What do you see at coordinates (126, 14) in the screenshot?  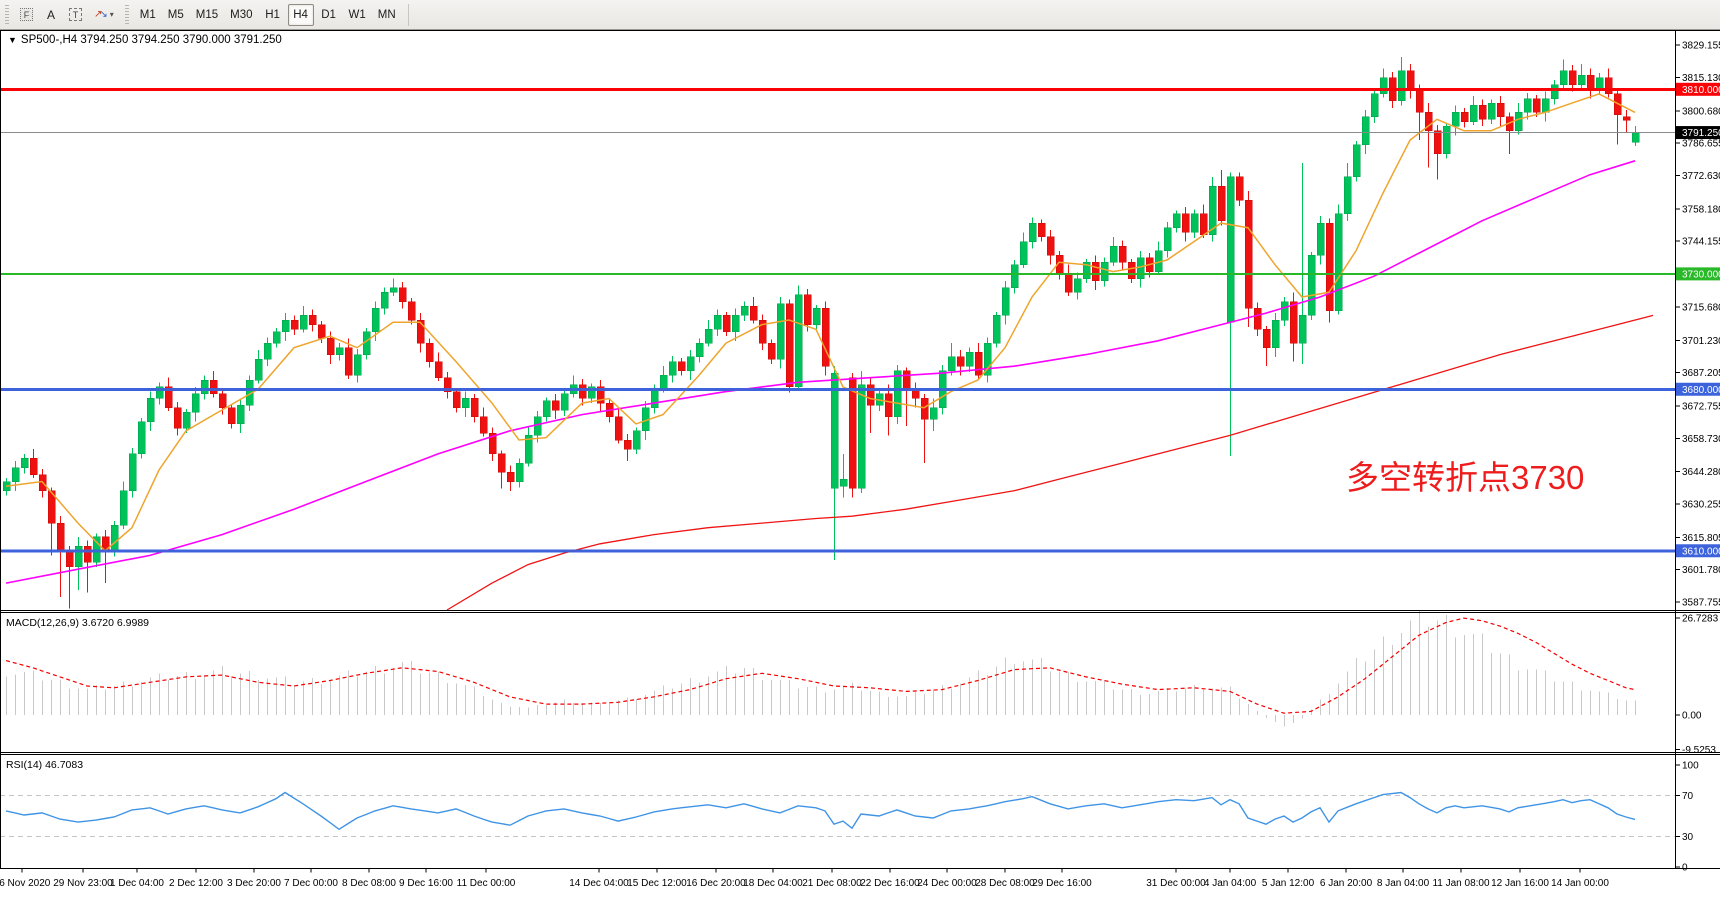 I see `timeframe-toolbar-drag-handle` at bounding box center [126, 14].